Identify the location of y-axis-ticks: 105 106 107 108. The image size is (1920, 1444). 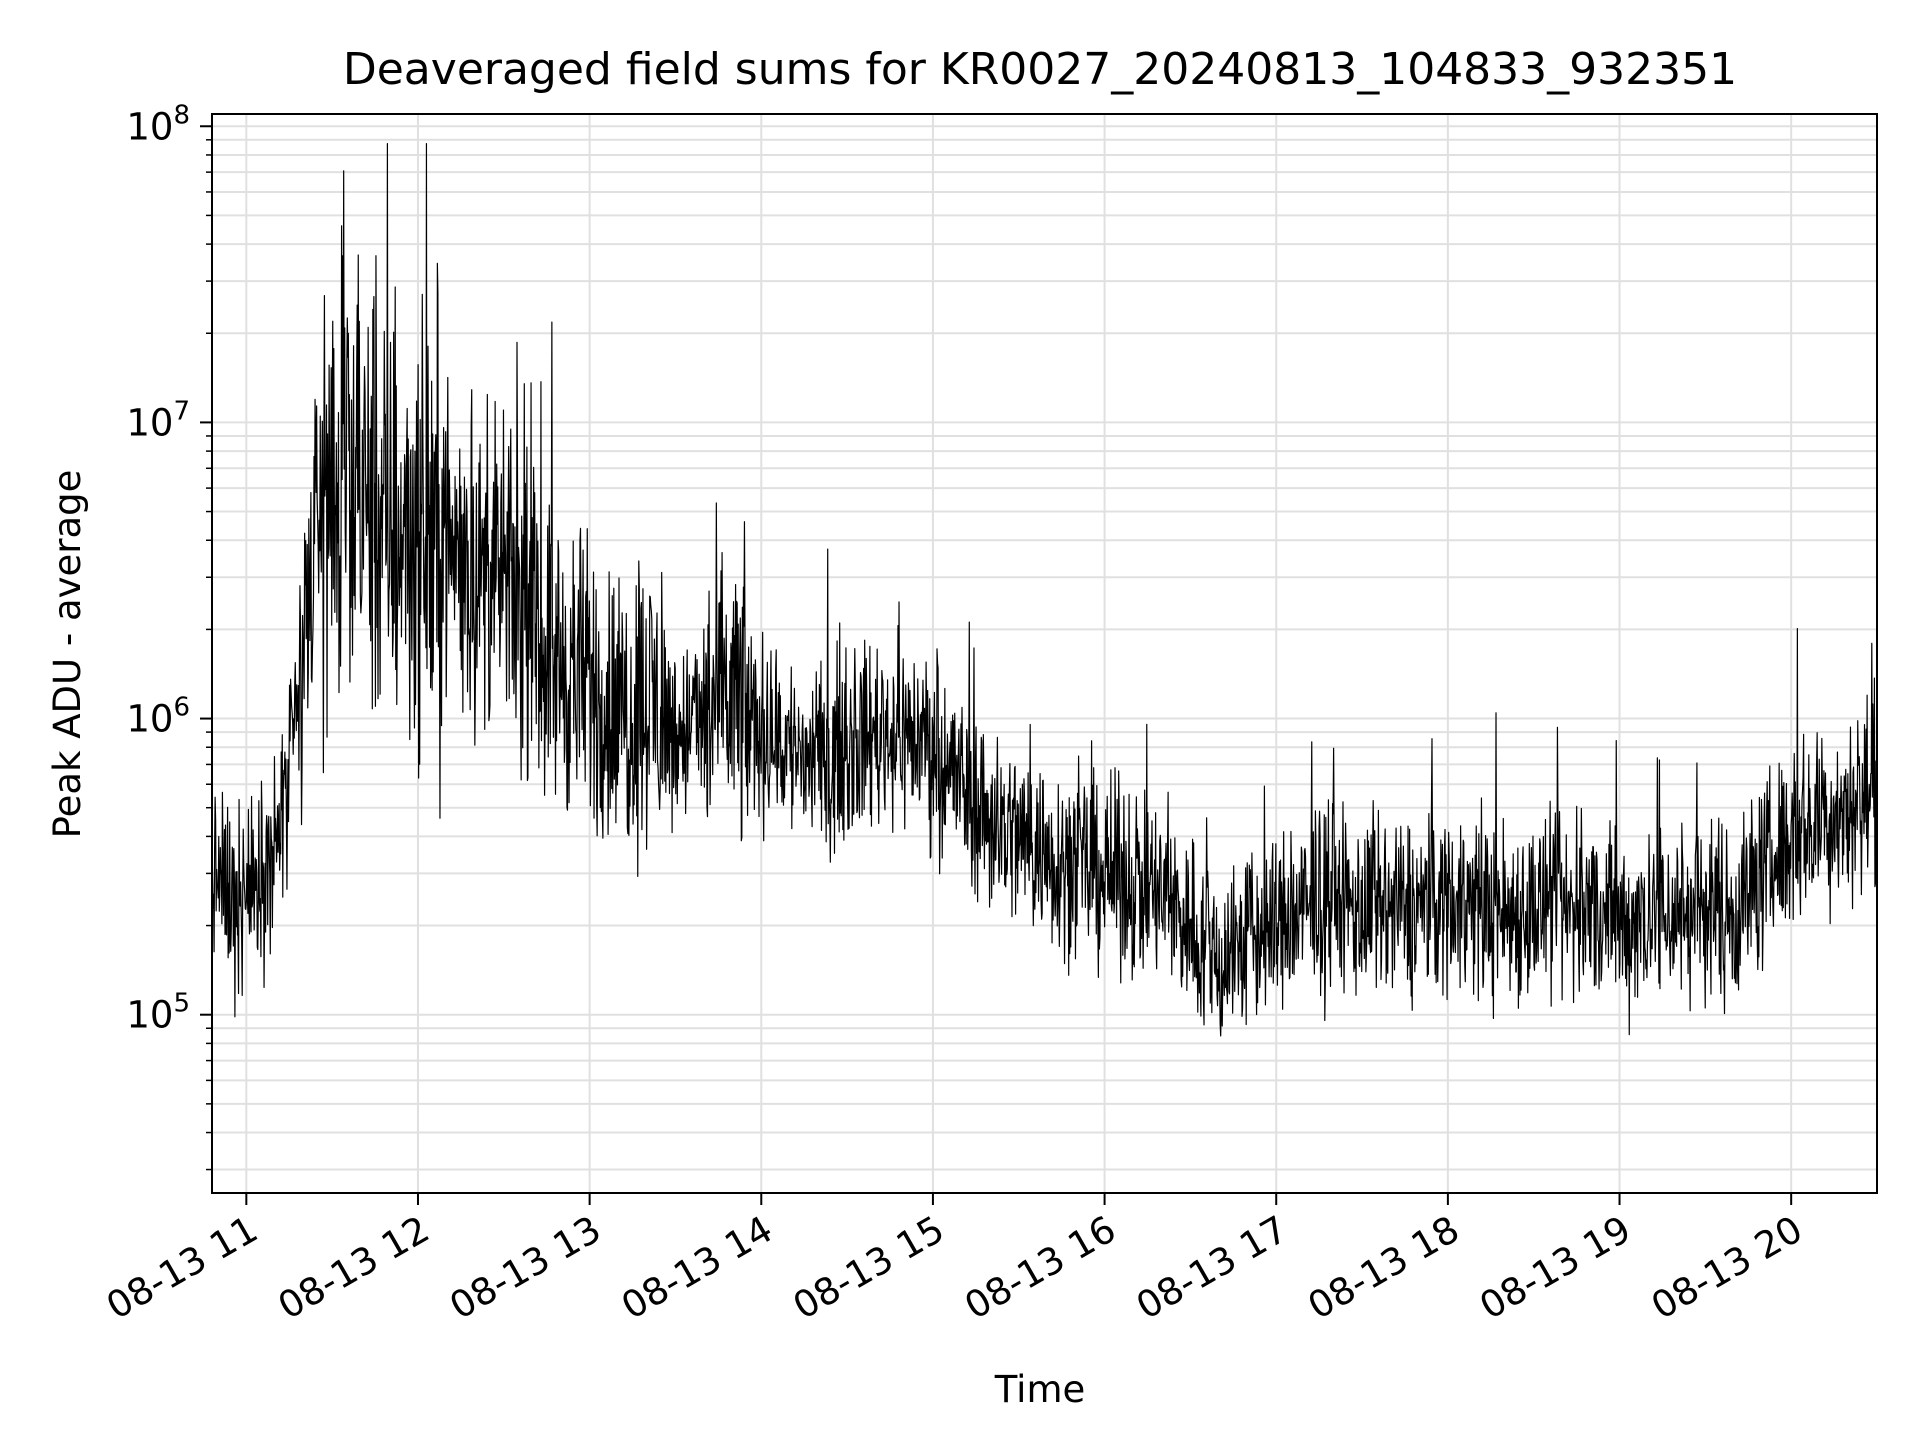
(169, 635).